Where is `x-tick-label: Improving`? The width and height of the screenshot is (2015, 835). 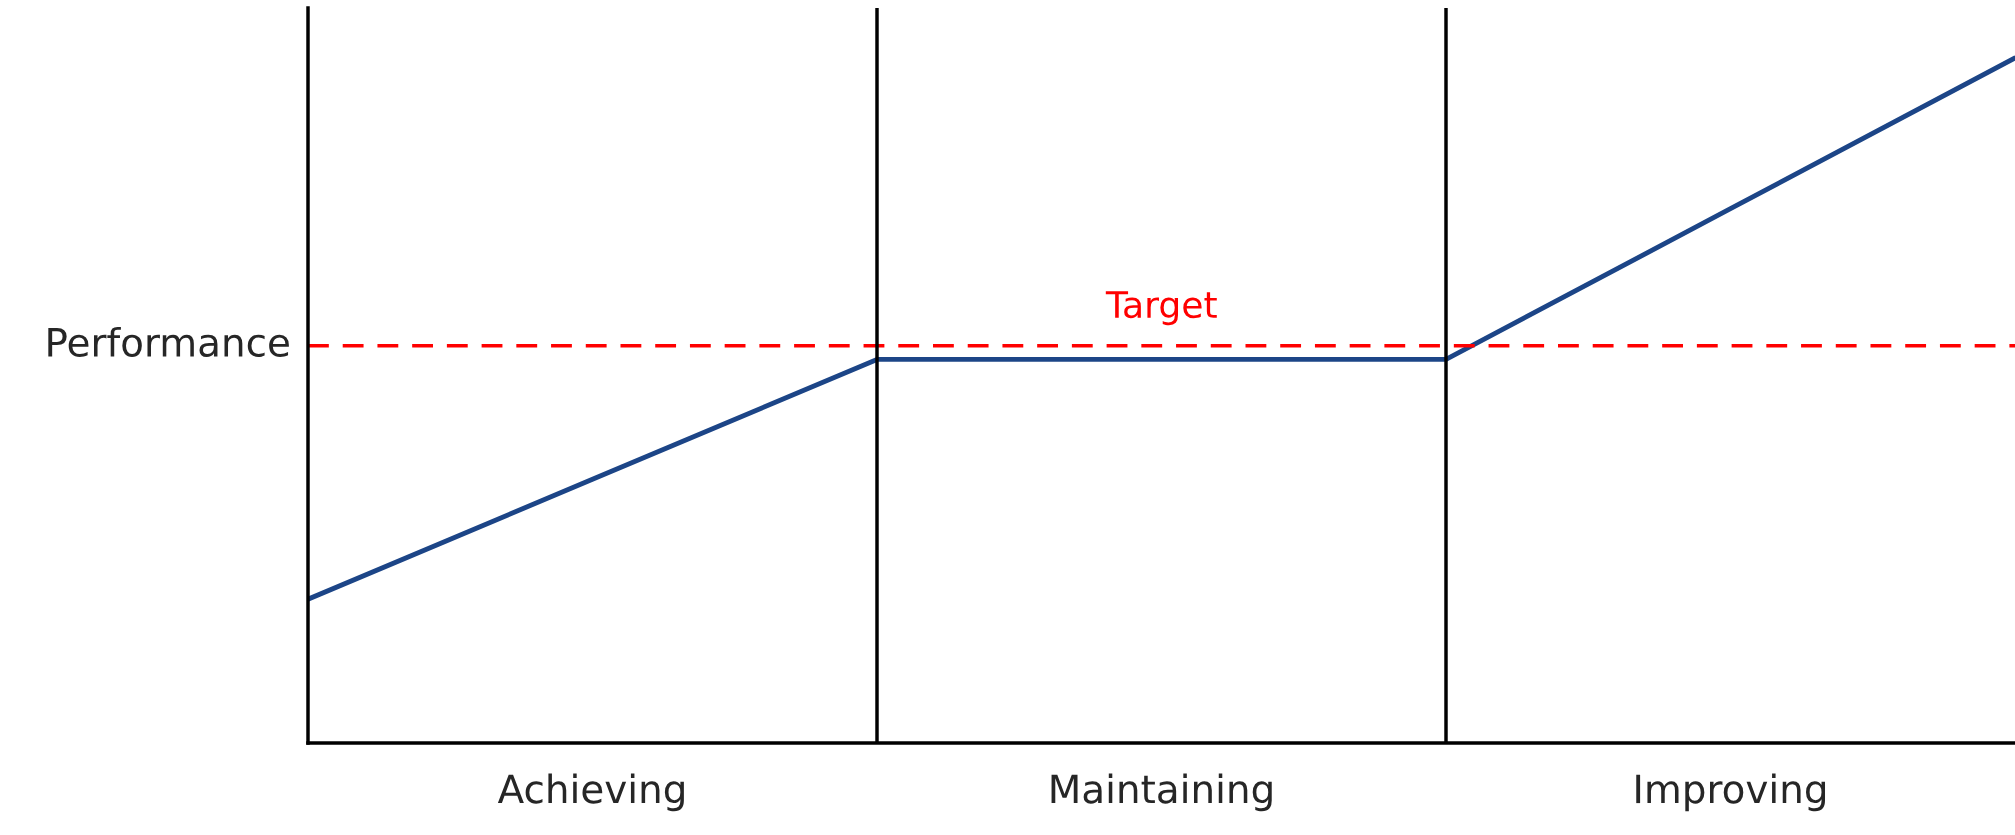
x-tick-label: Improving is located at coordinates (1731, 792).